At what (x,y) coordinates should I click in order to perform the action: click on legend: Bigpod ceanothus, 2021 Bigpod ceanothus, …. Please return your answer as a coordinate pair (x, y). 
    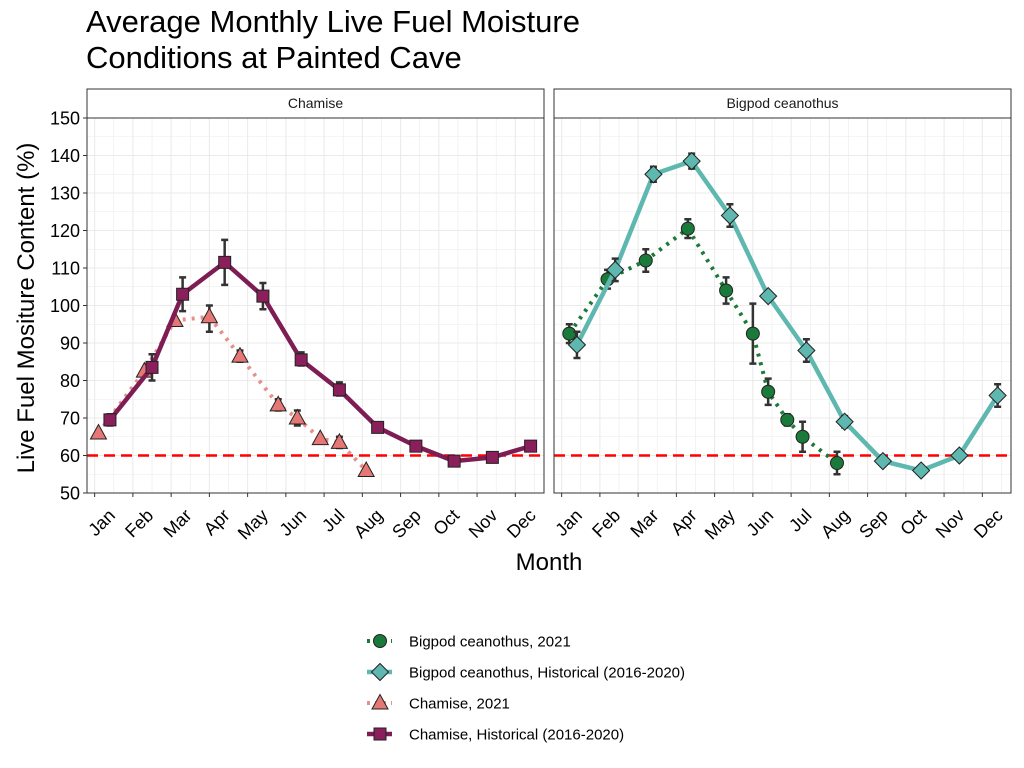
    Looking at the image, I should click on (526, 689).